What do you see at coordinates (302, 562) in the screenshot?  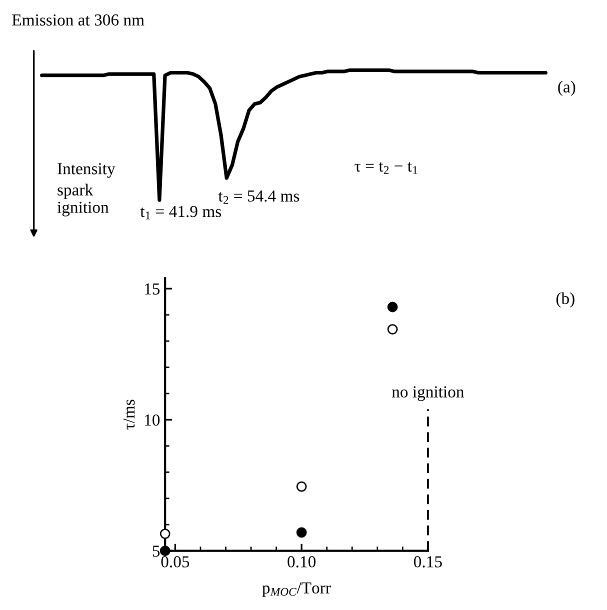 I see `x-tick-label: 0.10` at bounding box center [302, 562].